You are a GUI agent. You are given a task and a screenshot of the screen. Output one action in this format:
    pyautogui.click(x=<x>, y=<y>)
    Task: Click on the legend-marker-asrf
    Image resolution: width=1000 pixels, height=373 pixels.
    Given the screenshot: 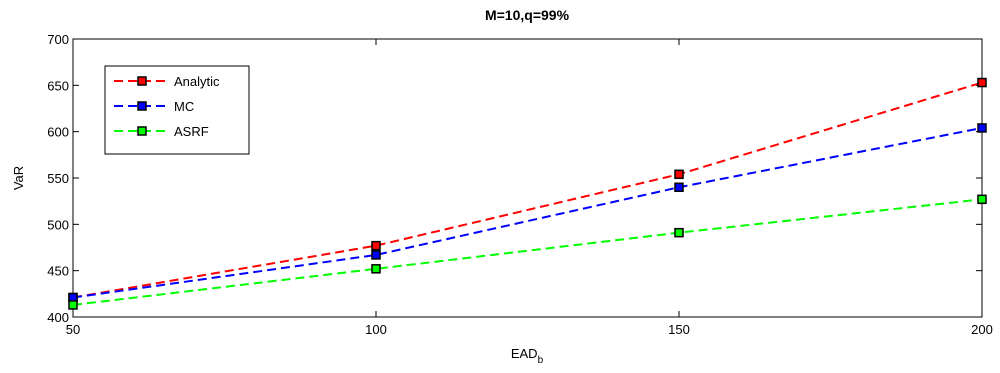 What is the action you would take?
    pyautogui.click(x=142, y=131)
    